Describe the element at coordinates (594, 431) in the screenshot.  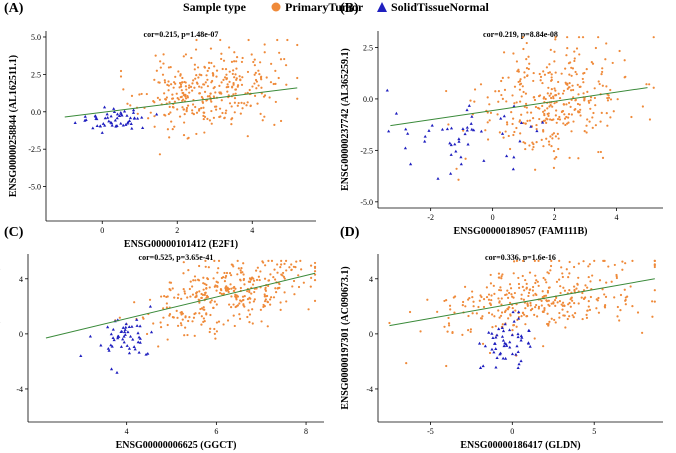
I see `x-tick-label: 5` at that location.